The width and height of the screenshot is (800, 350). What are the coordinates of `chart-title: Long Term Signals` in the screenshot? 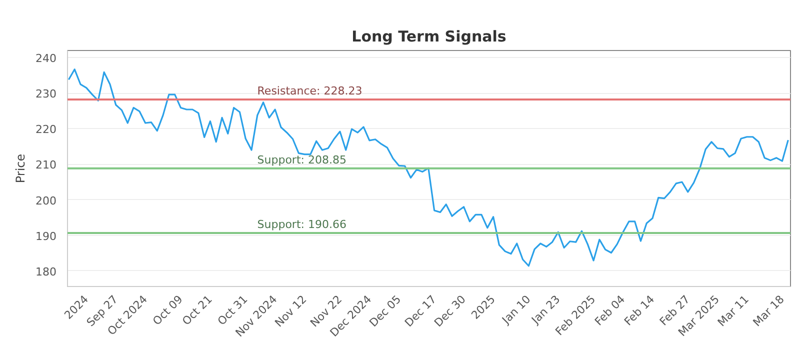 It's located at (429, 37).